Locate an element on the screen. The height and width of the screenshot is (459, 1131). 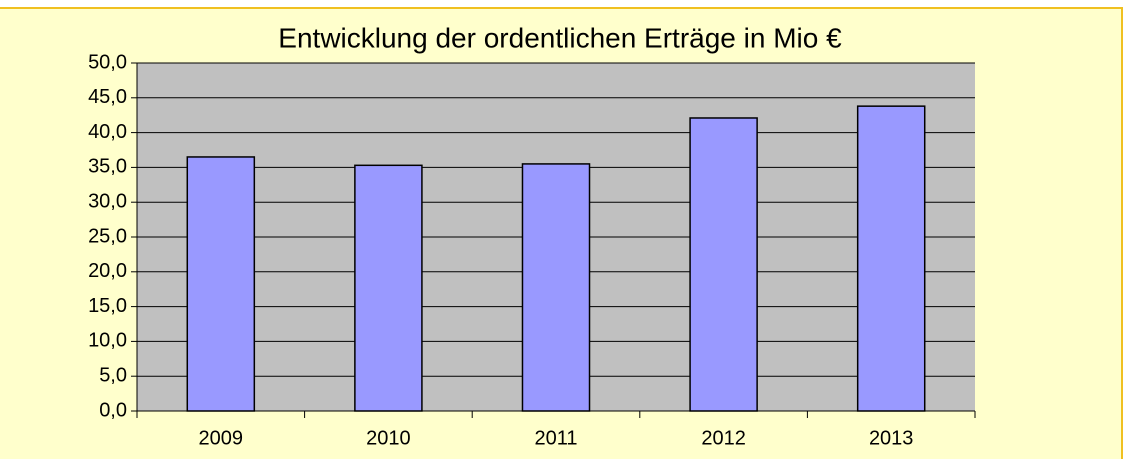
x-tick-label: 2013 is located at coordinates (891, 438).